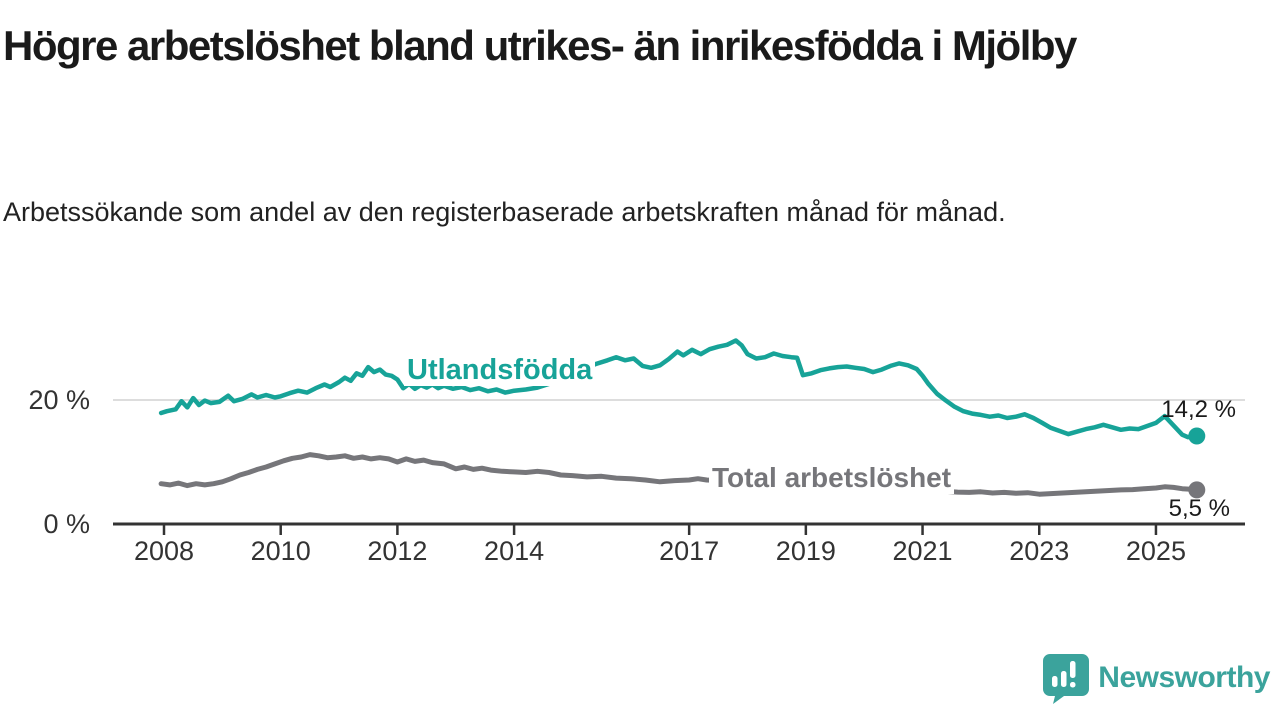  What do you see at coordinates (1184, 677) in the screenshot?
I see `newsworthy-logo-text: Newsworthy` at bounding box center [1184, 677].